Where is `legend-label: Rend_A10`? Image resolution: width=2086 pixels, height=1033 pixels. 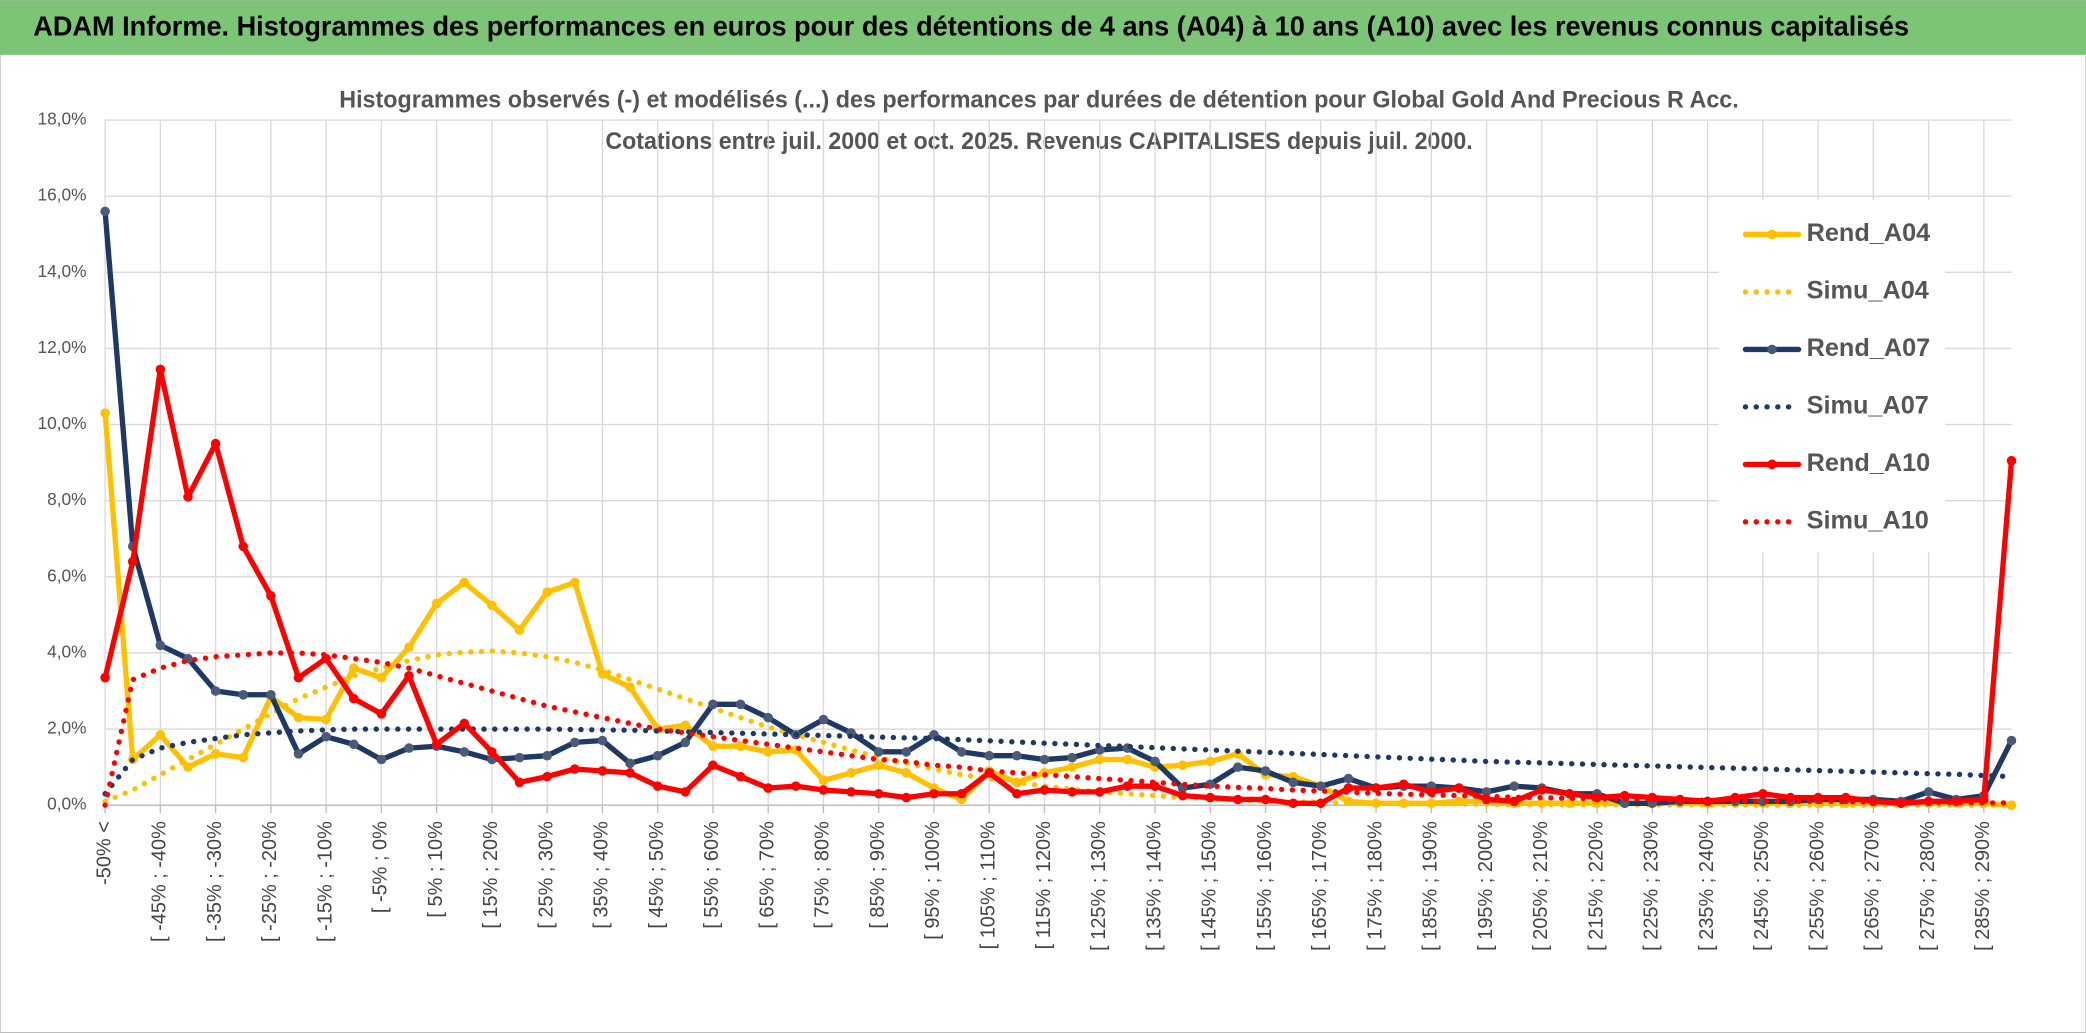
legend-label: Rend_A10 is located at coordinates (1869, 463).